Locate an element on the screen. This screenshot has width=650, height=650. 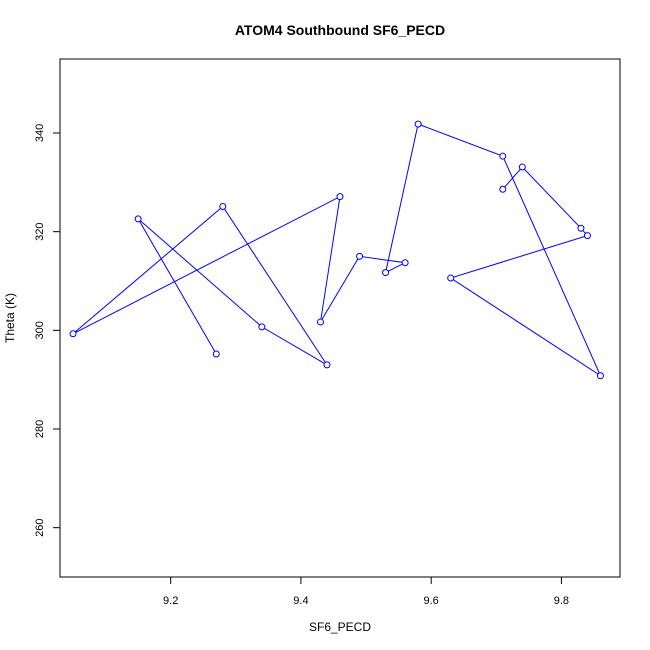
y-tick-label: 300 is located at coordinates (40, 330).